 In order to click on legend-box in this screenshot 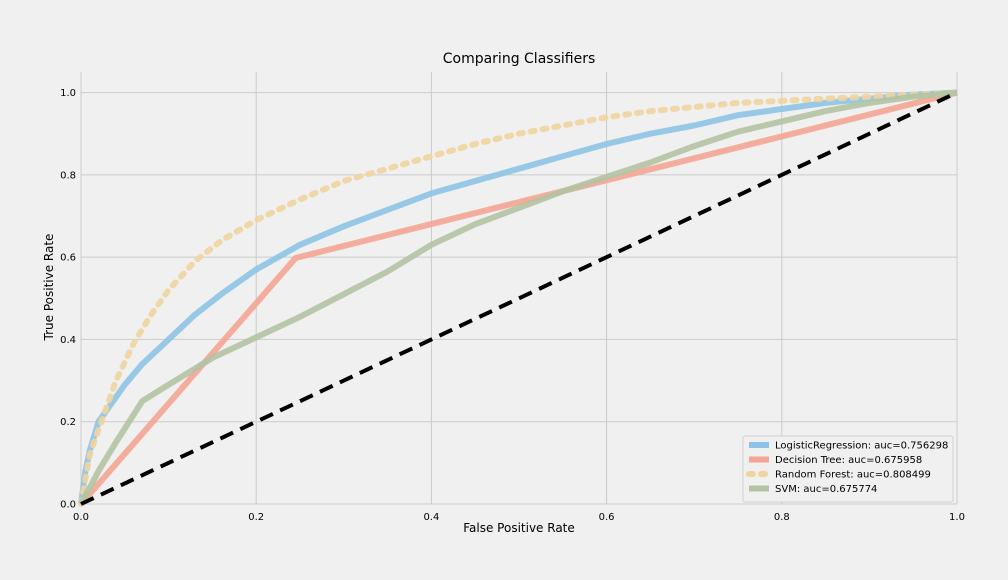, I will do `click(848, 469)`.